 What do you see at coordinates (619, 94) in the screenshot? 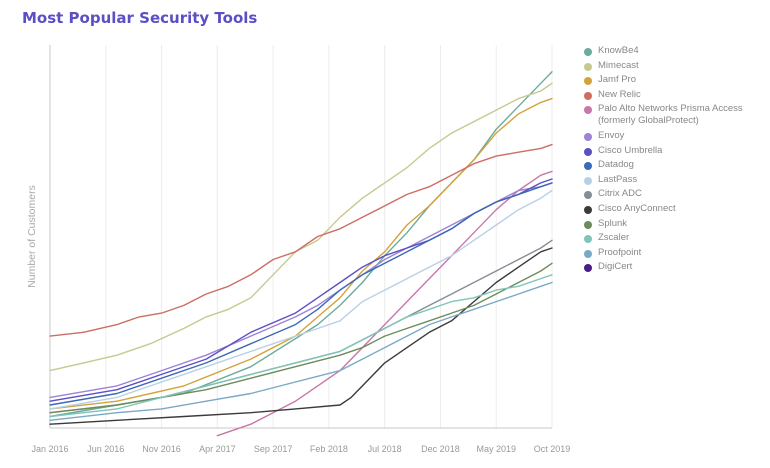
I see `legend-label: New Relic` at bounding box center [619, 94].